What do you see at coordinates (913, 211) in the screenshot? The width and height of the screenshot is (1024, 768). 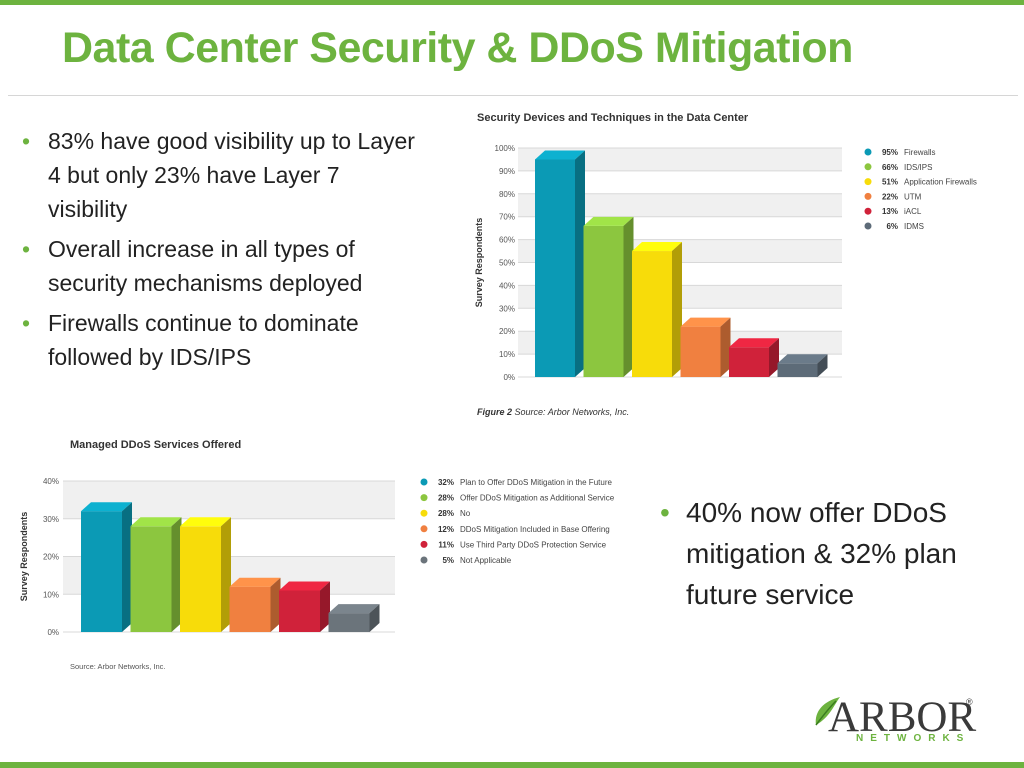 I see `legend-label: iACL` at bounding box center [913, 211].